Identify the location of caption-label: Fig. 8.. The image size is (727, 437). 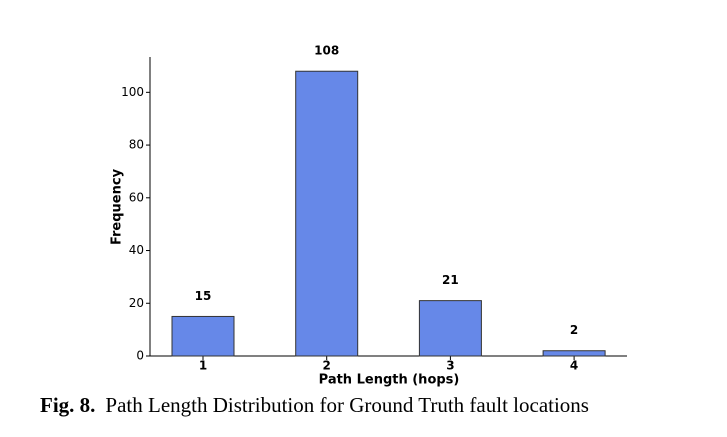
(67, 405).